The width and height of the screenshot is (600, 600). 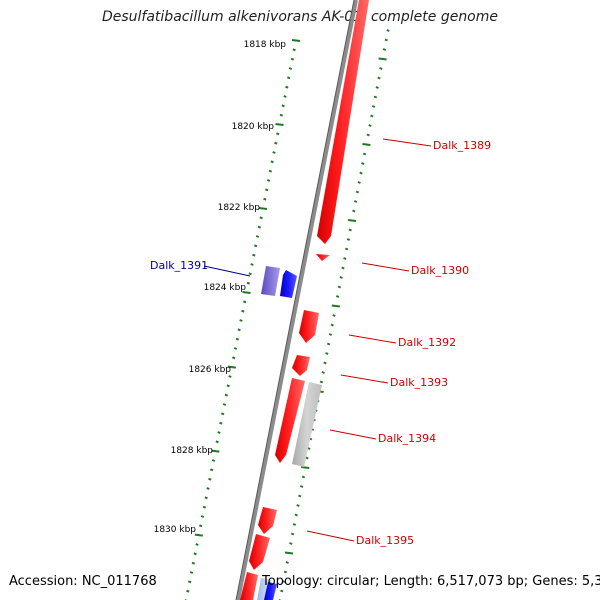 What do you see at coordinates (270, 281) in the screenshot?
I see `gene-dalk-1391-light` at bounding box center [270, 281].